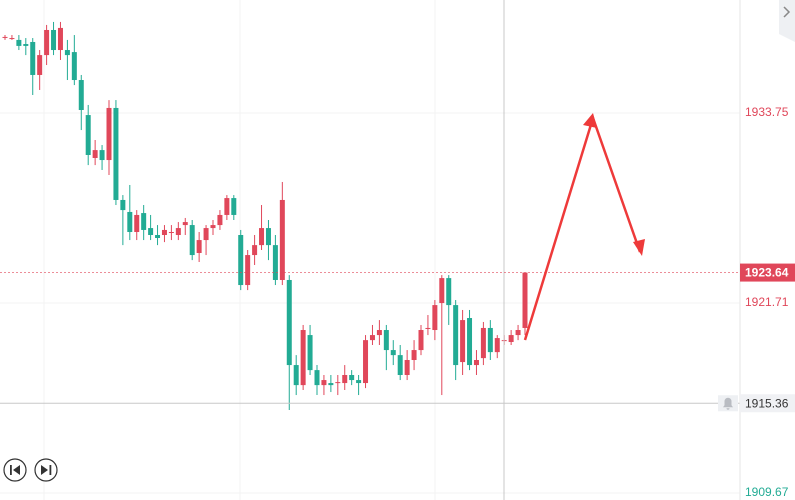 Image resolution: width=795 pixels, height=500 pixels. I want to click on y-tick-label: 1909.67, so click(767, 492).